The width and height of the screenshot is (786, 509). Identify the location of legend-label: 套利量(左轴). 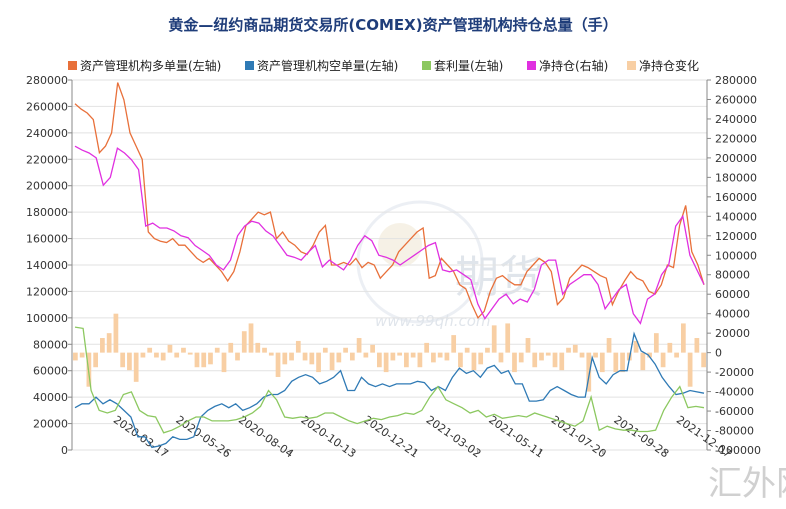
(468, 65).